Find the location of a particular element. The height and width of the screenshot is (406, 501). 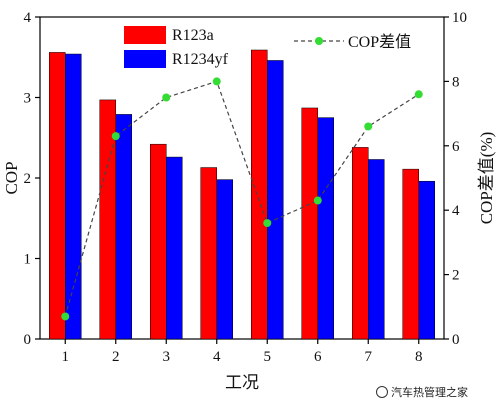

watermark: 汽车热管理之家 is located at coordinates (422, 392).